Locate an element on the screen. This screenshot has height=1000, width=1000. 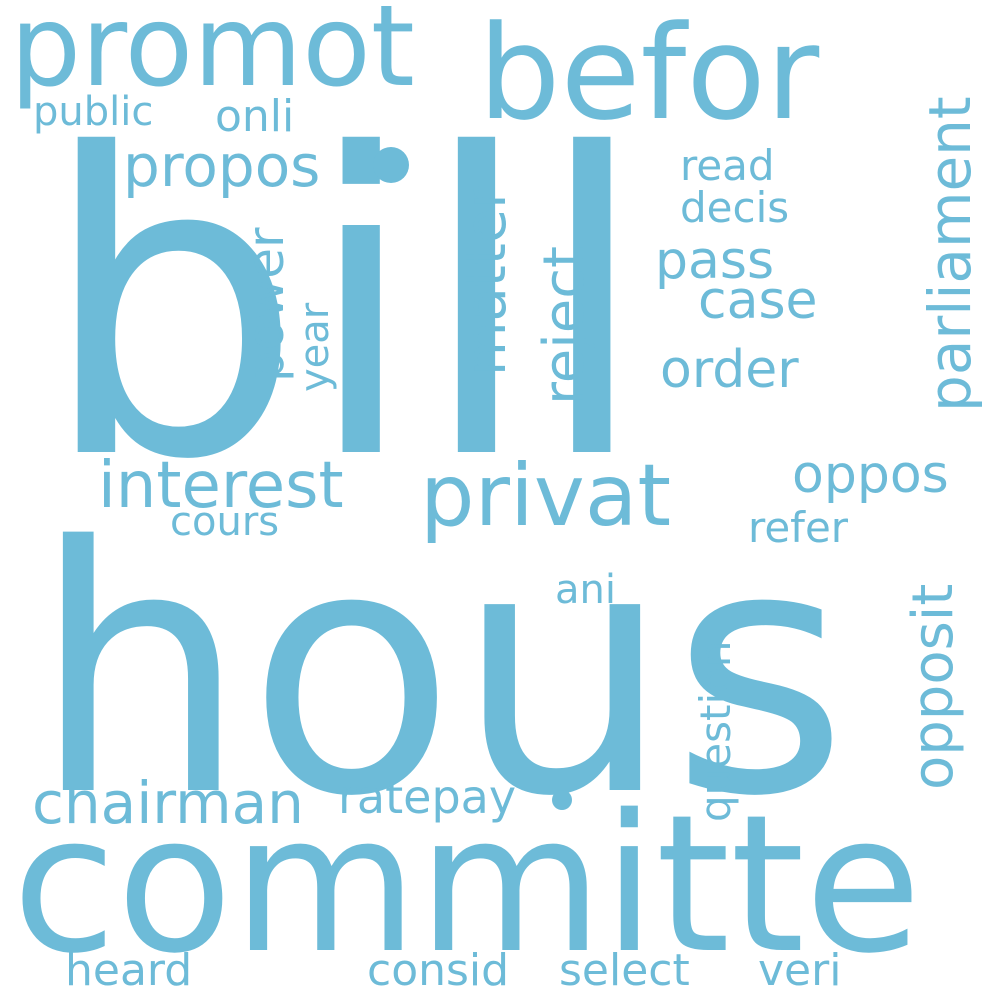
word-consid: consid is located at coordinates (438, 970).